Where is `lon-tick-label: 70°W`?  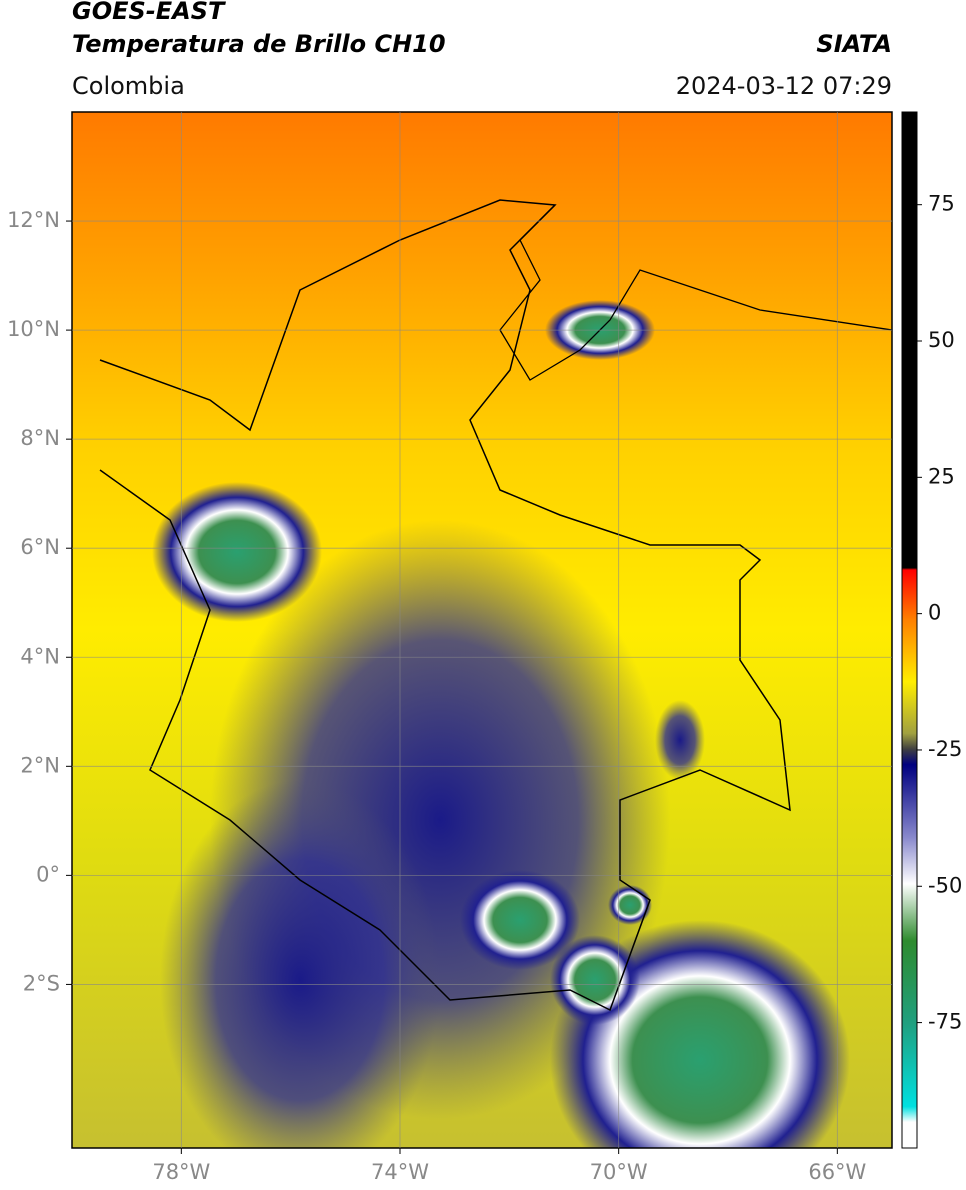 lon-tick-label: 70°W is located at coordinates (619, 1172).